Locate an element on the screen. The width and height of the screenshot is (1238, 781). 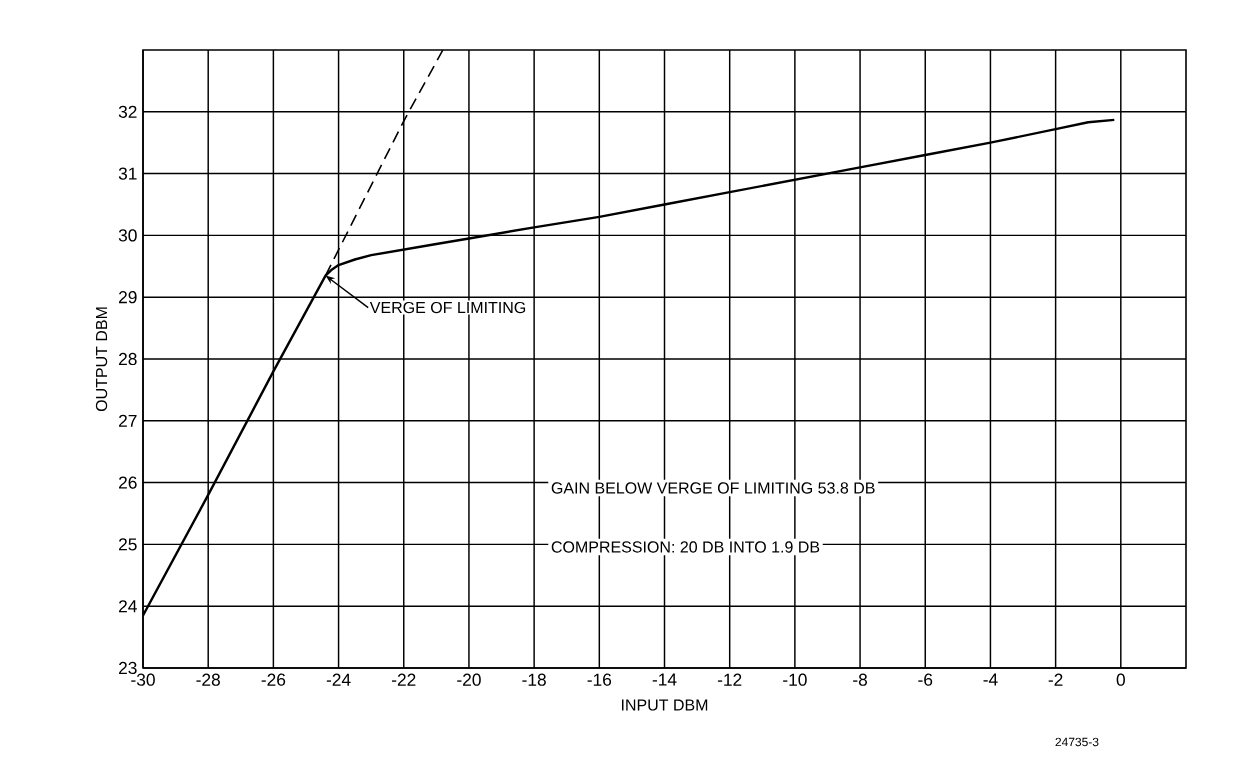
x-tick-label: -8 is located at coordinates (860, 679).